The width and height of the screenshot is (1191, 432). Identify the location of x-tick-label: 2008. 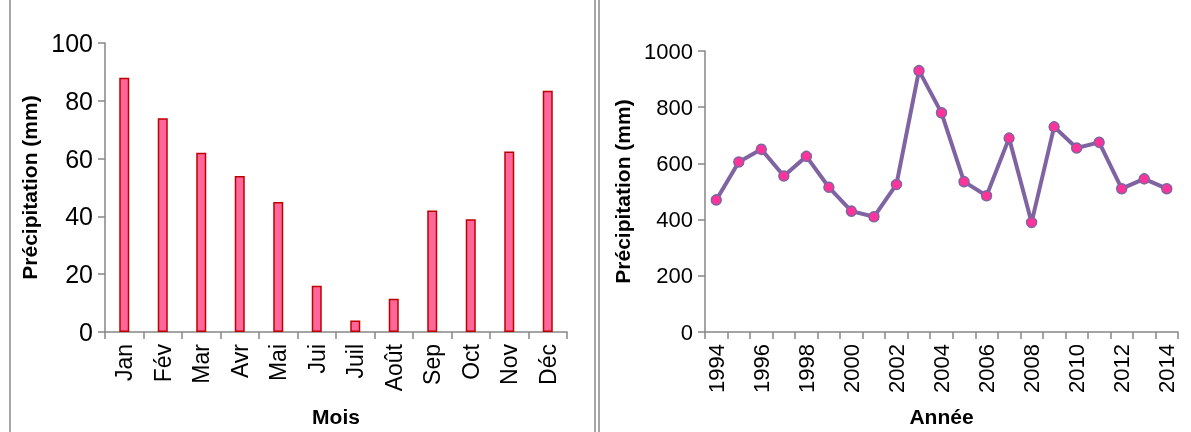
(1032, 368).